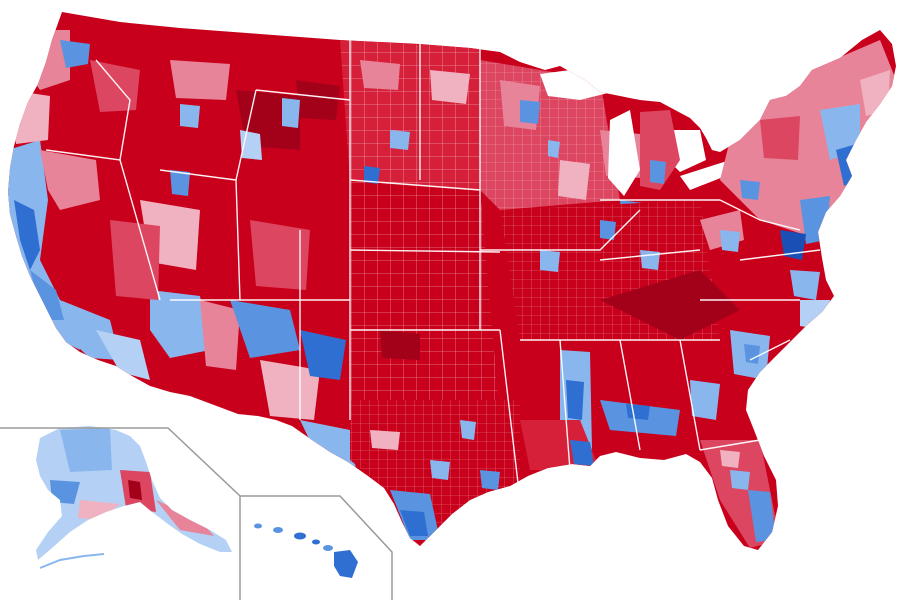 The width and height of the screenshot is (900, 600). What do you see at coordinates (346, 564) in the screenshot?
I see `hawaii-big-island` at bounding box center [346, 564].